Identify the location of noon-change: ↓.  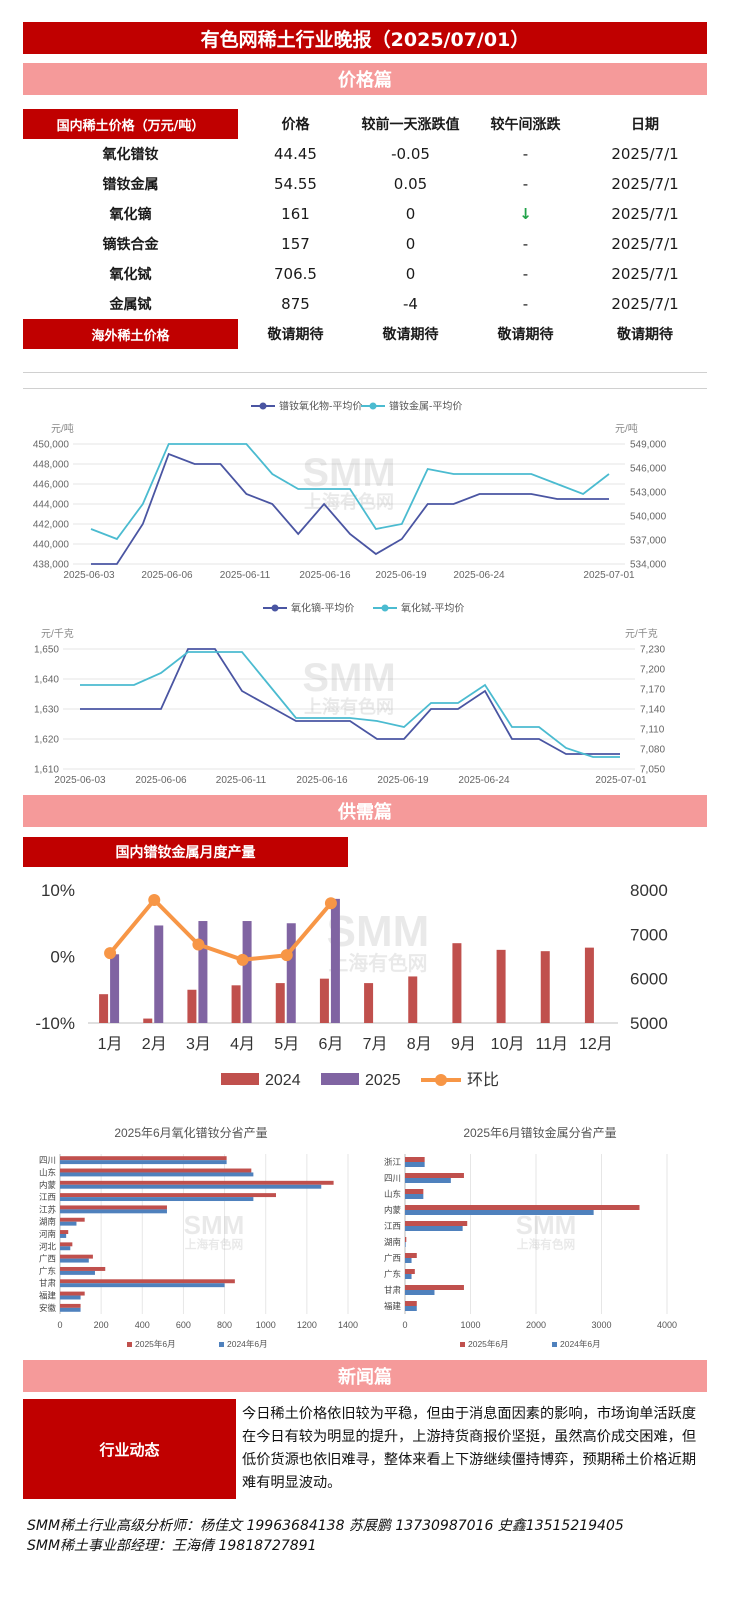
(525, 214).